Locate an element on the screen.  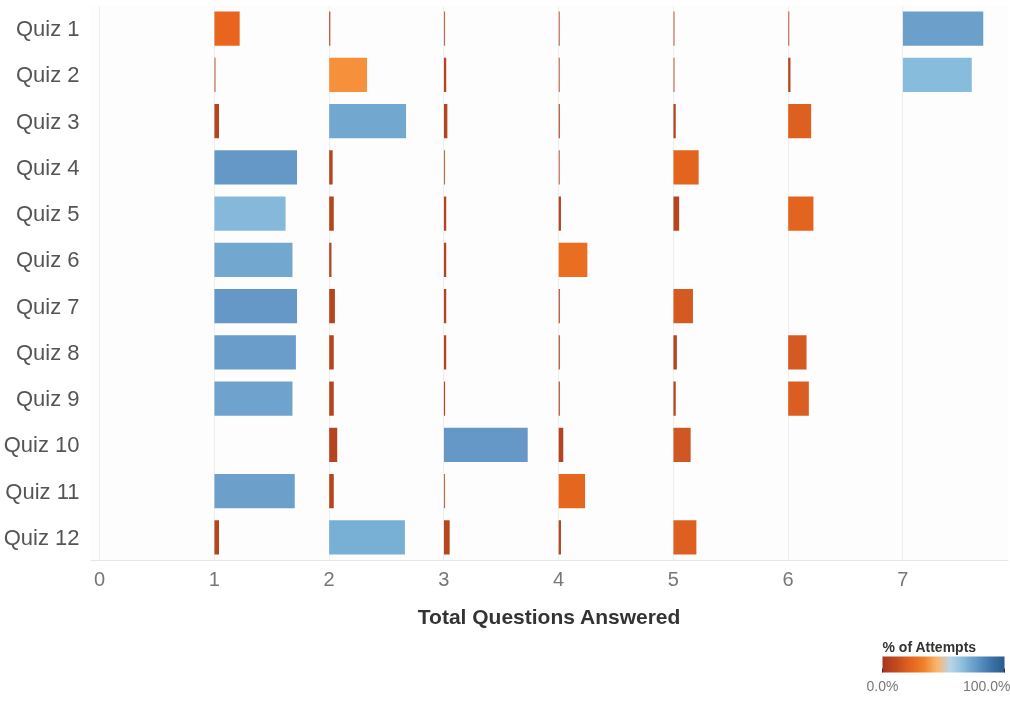
x-tick-label: 3 is located at coordinates (444, 578).